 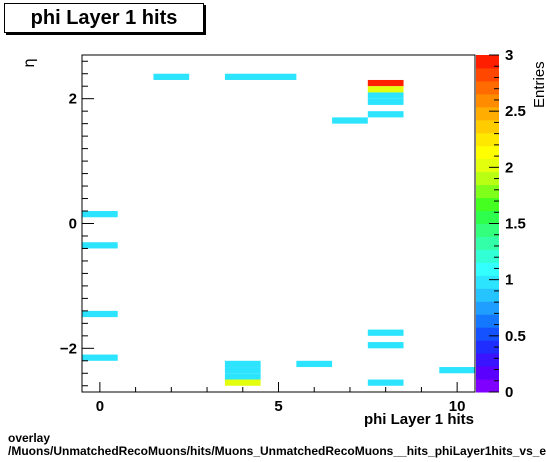 I want to click on color-scale-tick-label: 0.5, so click(x=515, y=336).